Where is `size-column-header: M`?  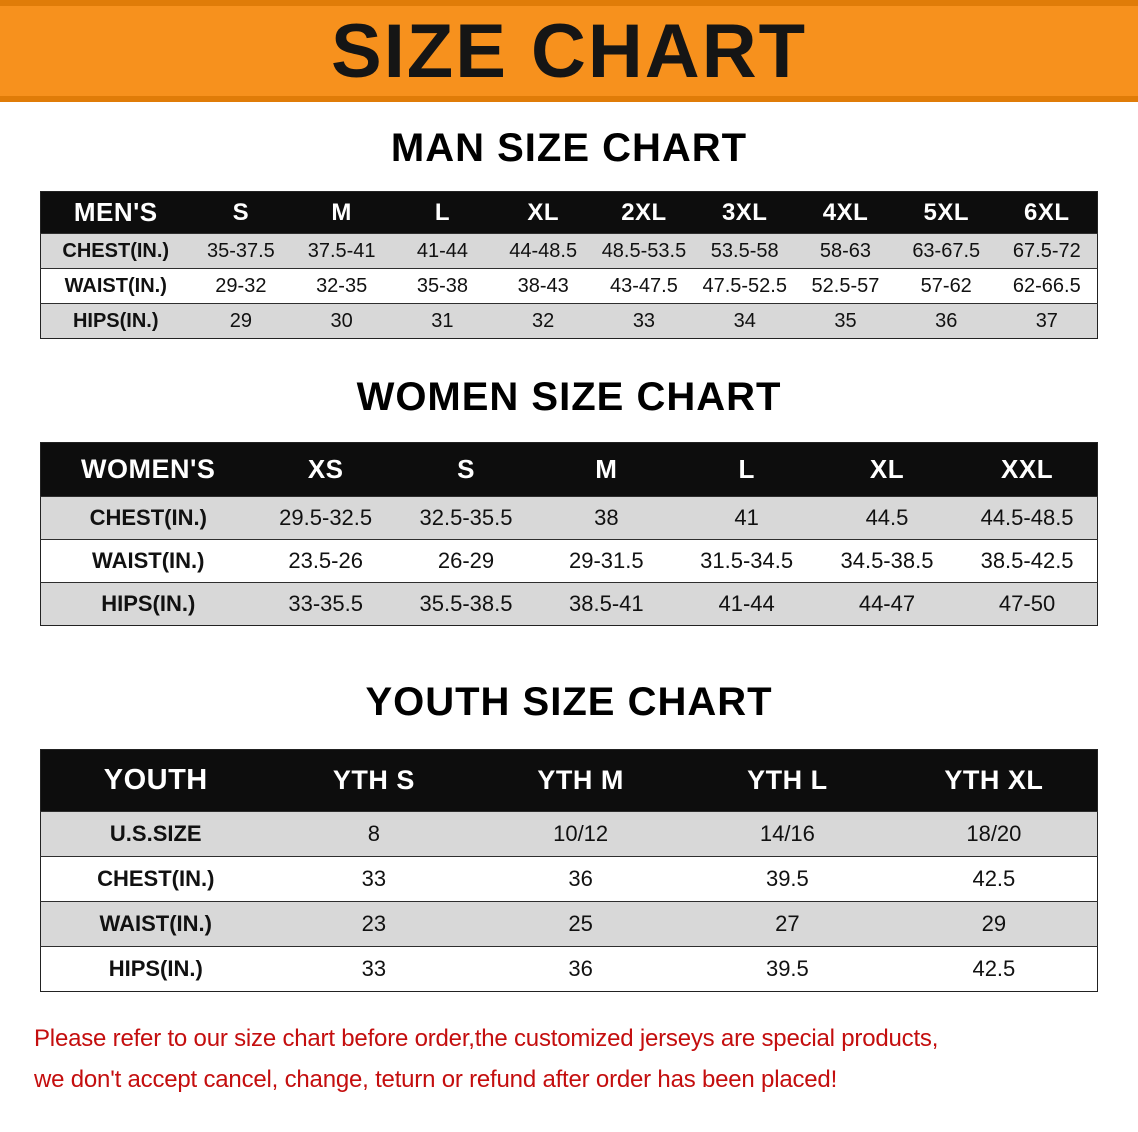 size-column-header: M is located at coordinates (606, 469).